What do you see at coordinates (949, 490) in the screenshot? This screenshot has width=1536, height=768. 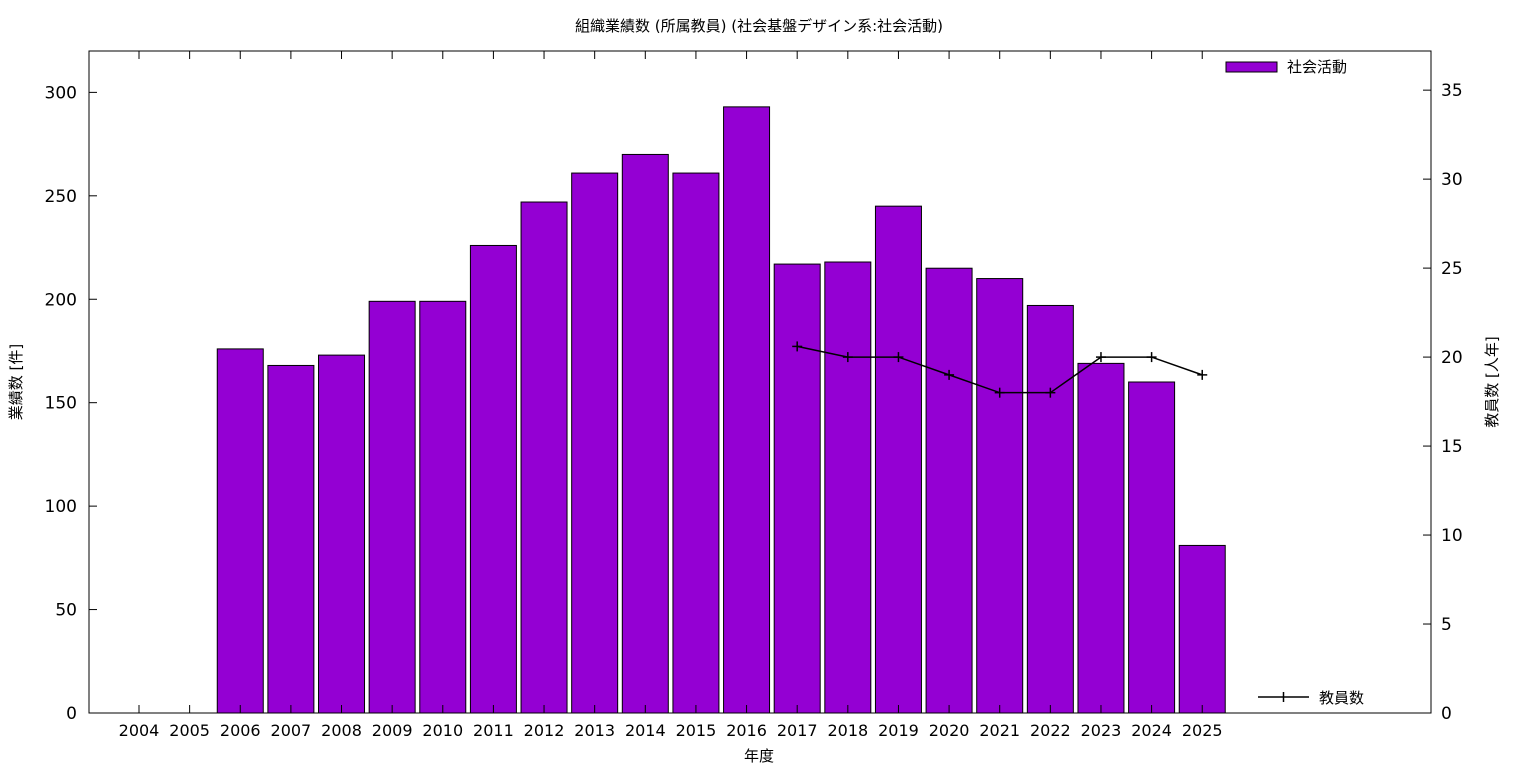 I see `bar-2020` at bounding box center [949, 490].